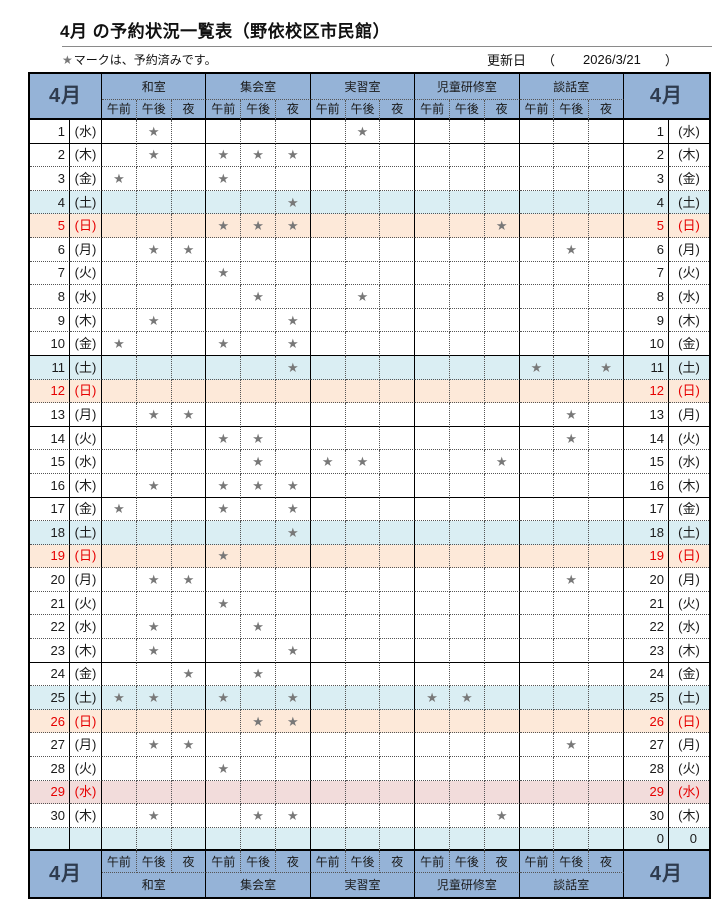 The image size is (720, 922). Describe the element at coordinates (537, 862) in the screenshot. I see `footer-slot-label: 午前` at that location.